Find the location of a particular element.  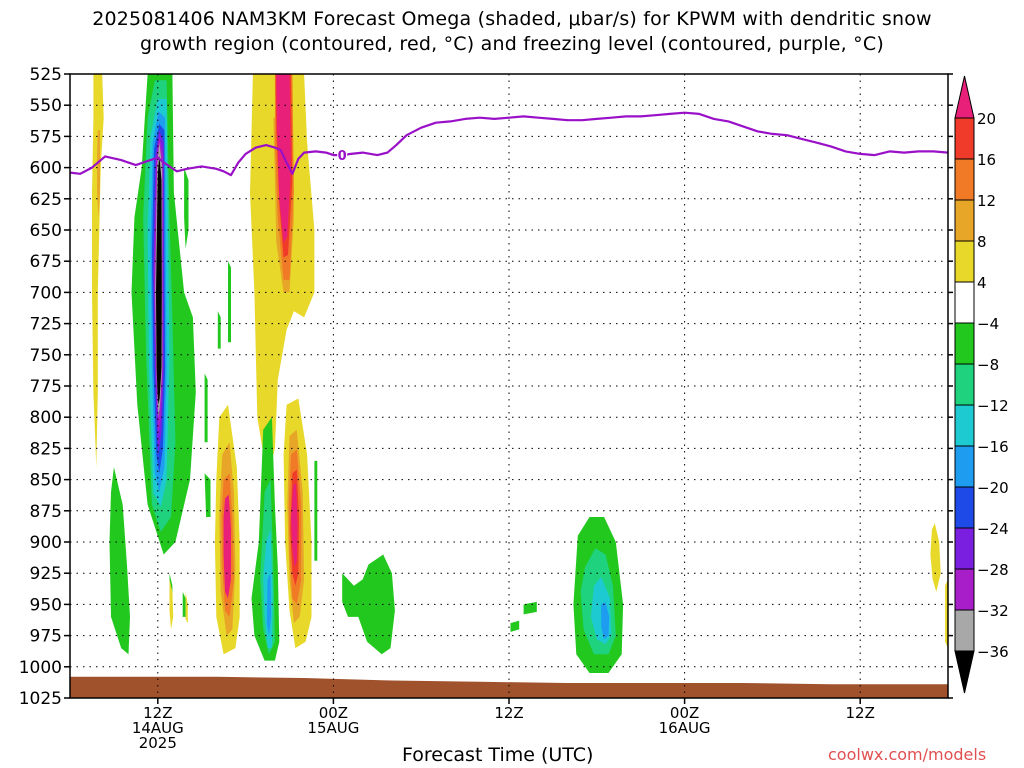

x-tick-label-6-0: 12Z is located at coordinates (157, 713).